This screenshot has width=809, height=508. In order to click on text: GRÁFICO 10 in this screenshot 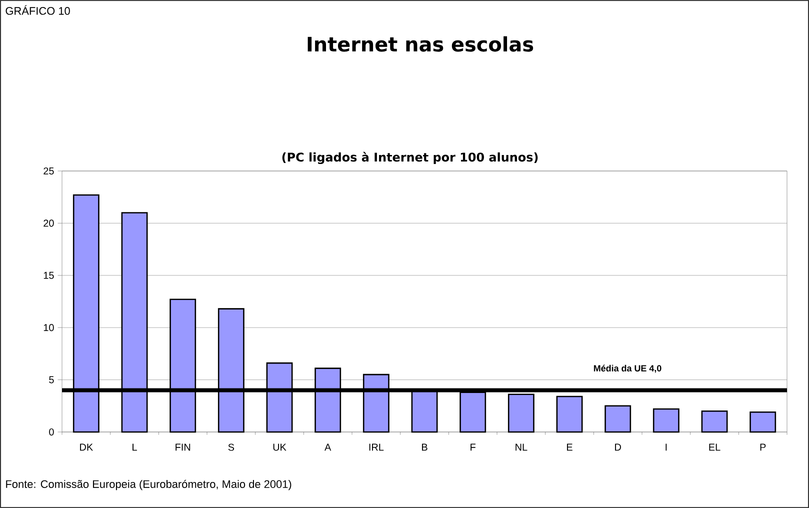, I will do `click(38, 10)`.